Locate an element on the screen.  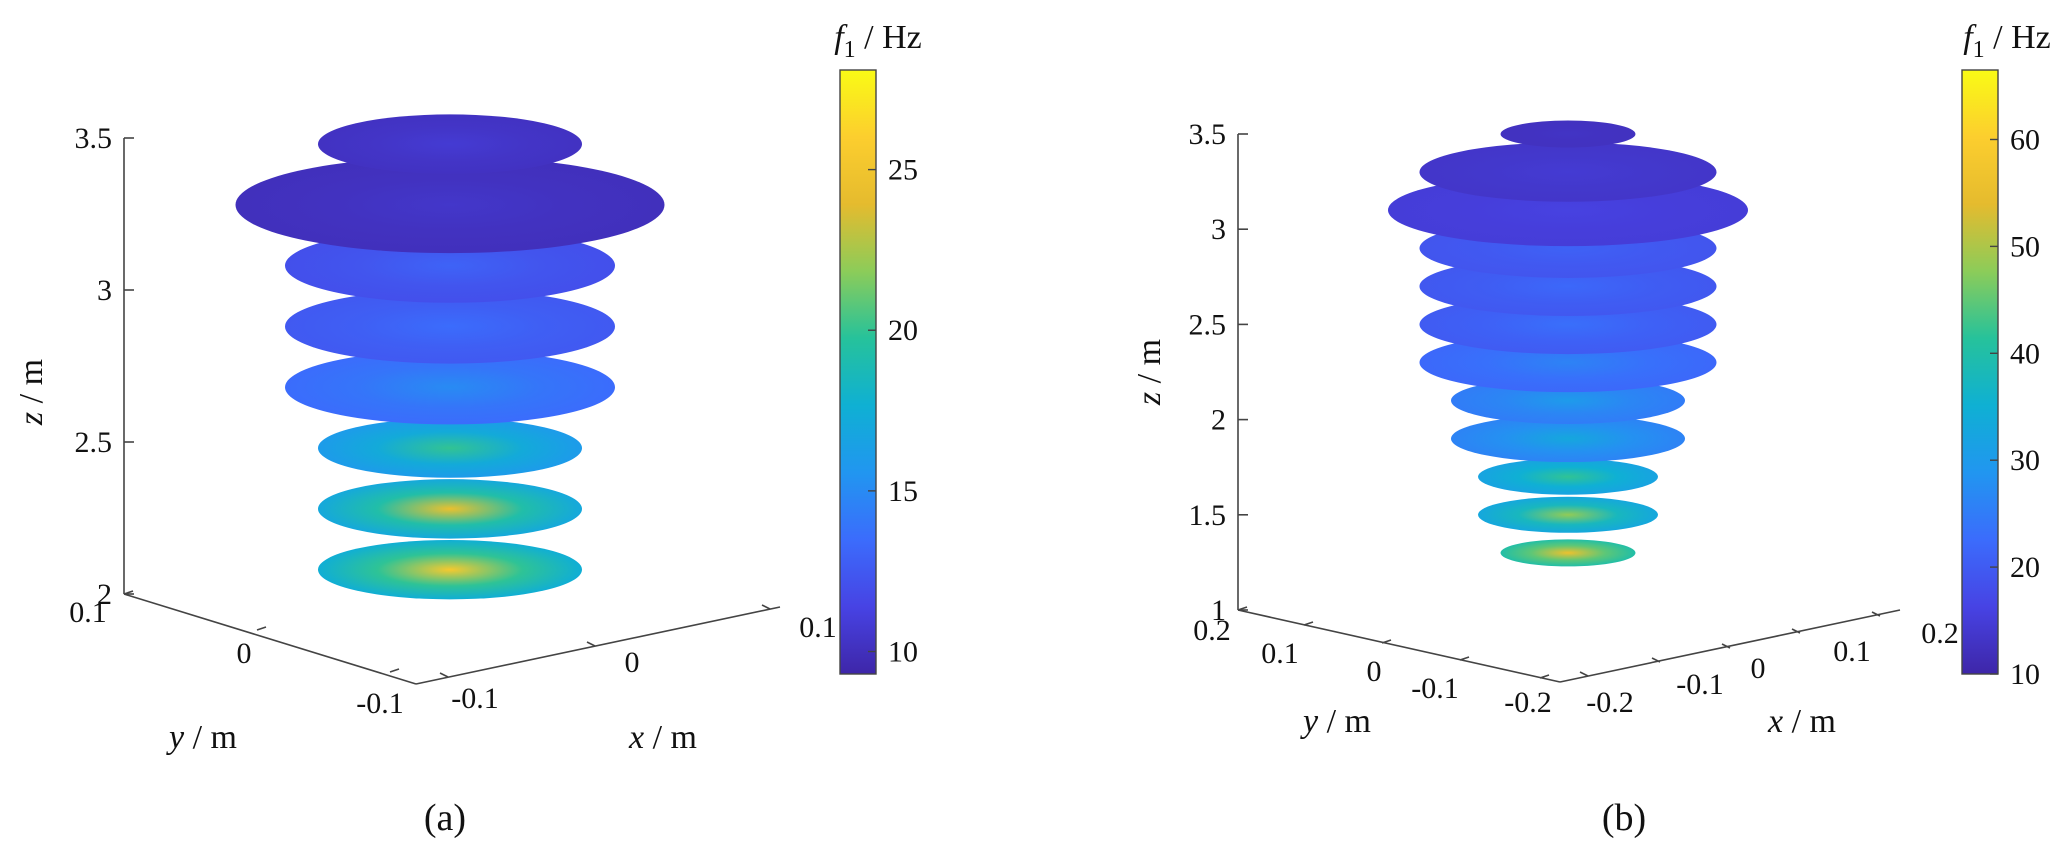
z-tick-label: 1 is located at coordinates (1218, 610).